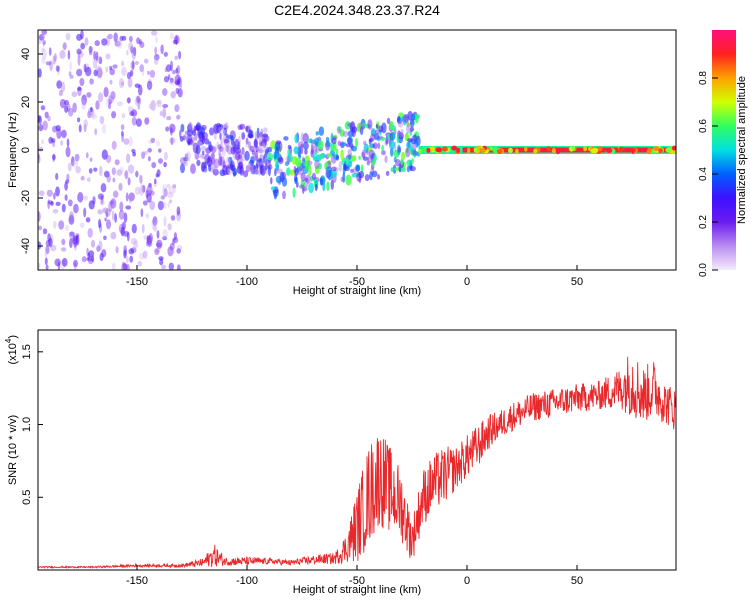 This screenshot has height=600, width=750. Describe the element at coordinates (357, 581) in the screenshot. I see `x-tick-label: -50` at that location.